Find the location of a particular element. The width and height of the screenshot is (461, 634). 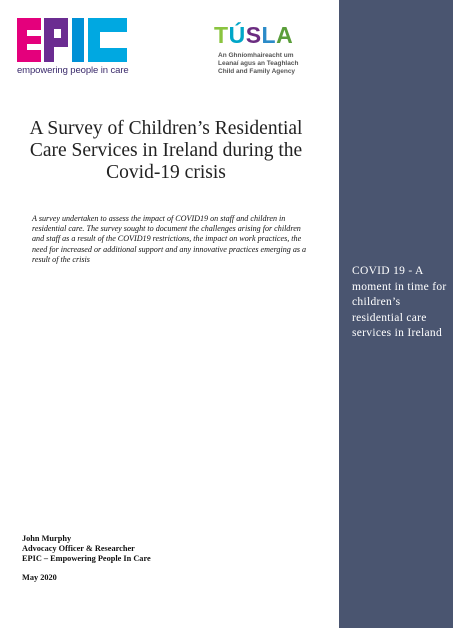

author-name: John Murphy is located at coordinates (47, 538).